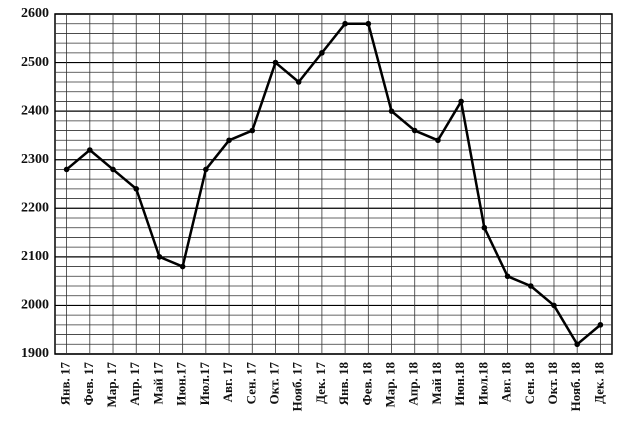  Describe the element at coordinates (134, 384) in the screenshot. I see `x-tick-label: Апр. 17` at that location.